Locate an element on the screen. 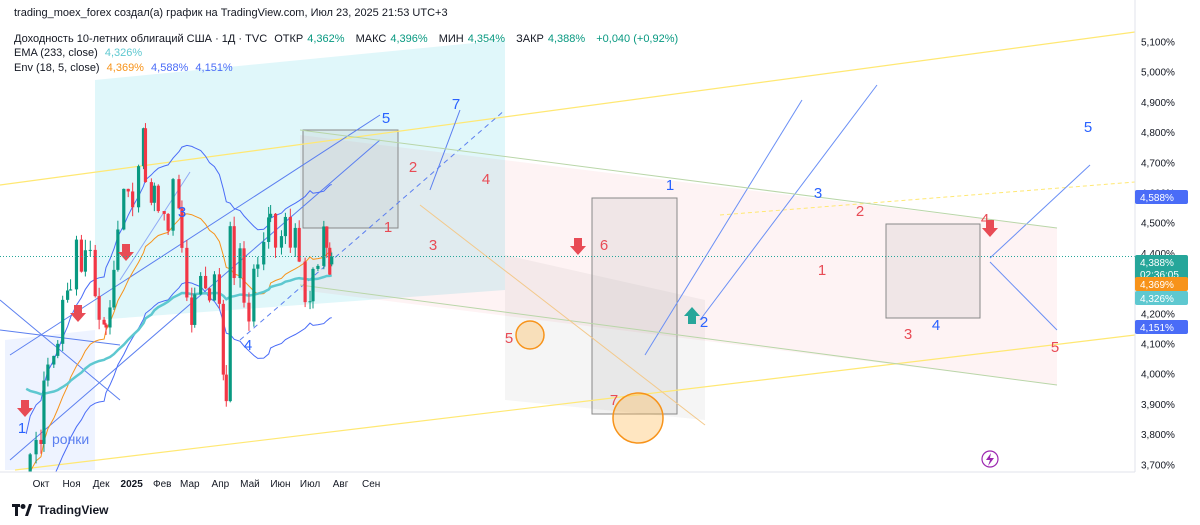 The height and width of the screenshot is (525, 1200). price-label-env-upper: 4,588% is located at coordinates (1161, 197).